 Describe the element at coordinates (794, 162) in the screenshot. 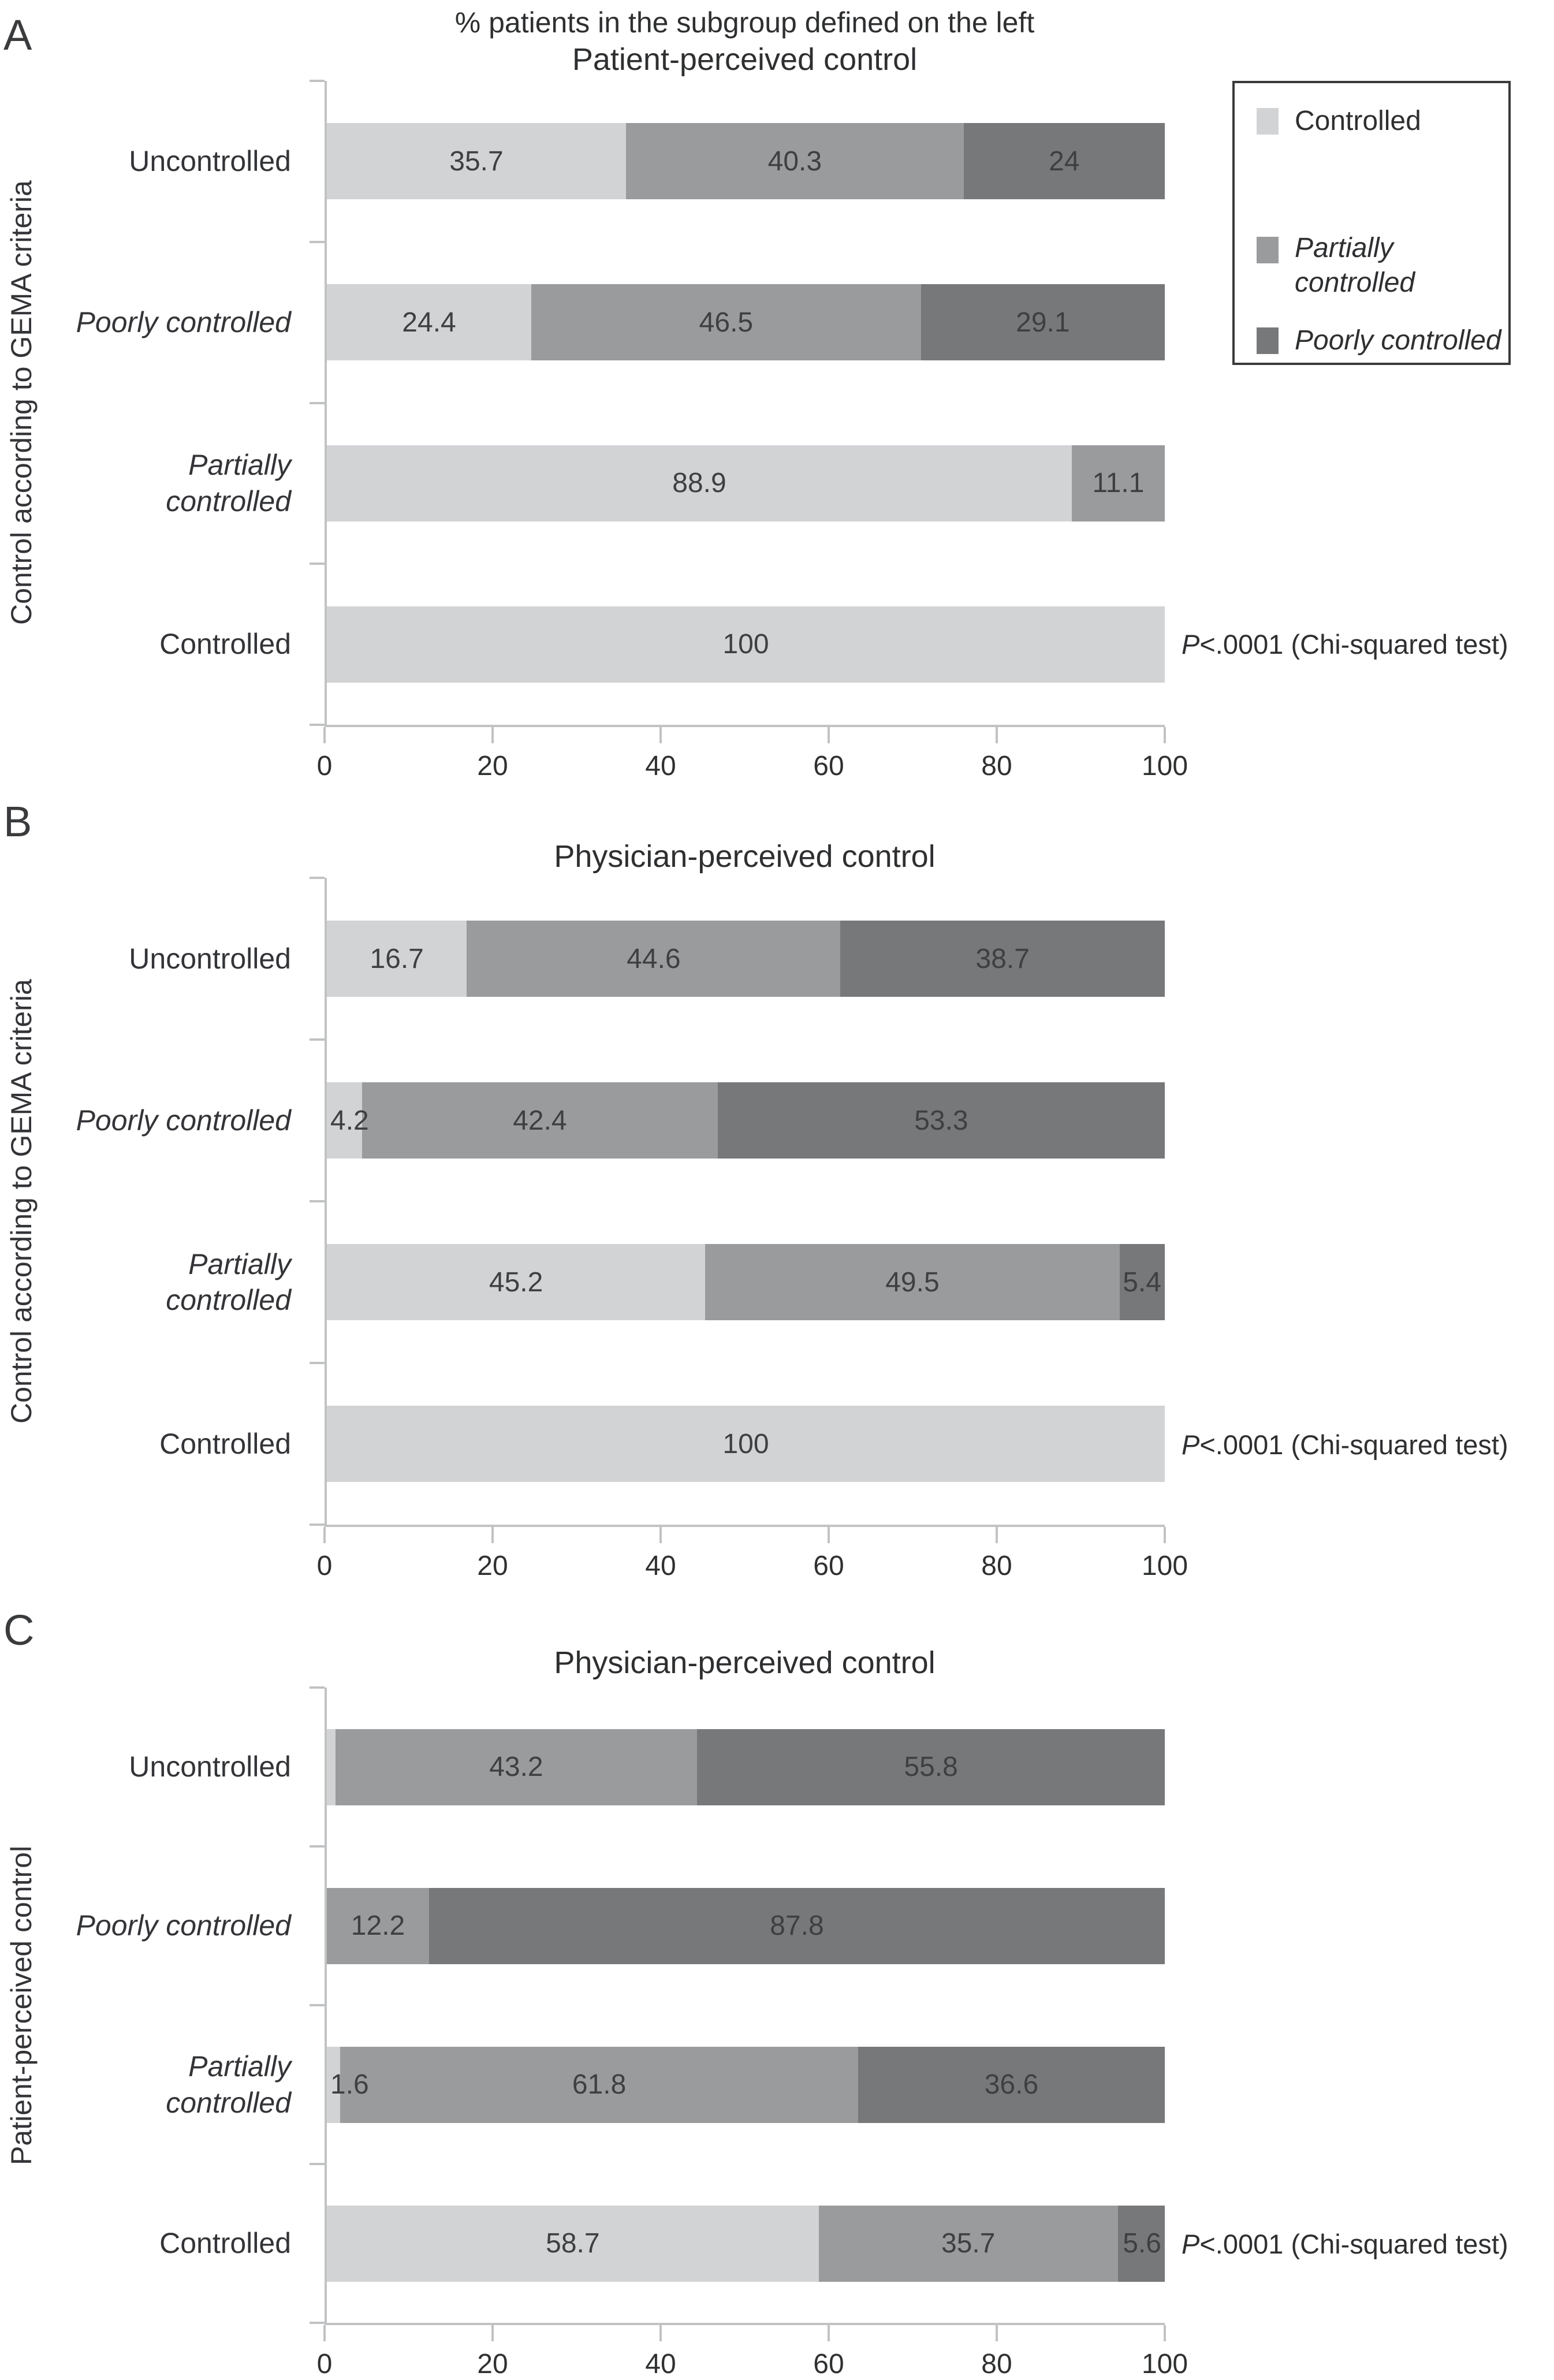

I see `value-label: 40.3` at that location.